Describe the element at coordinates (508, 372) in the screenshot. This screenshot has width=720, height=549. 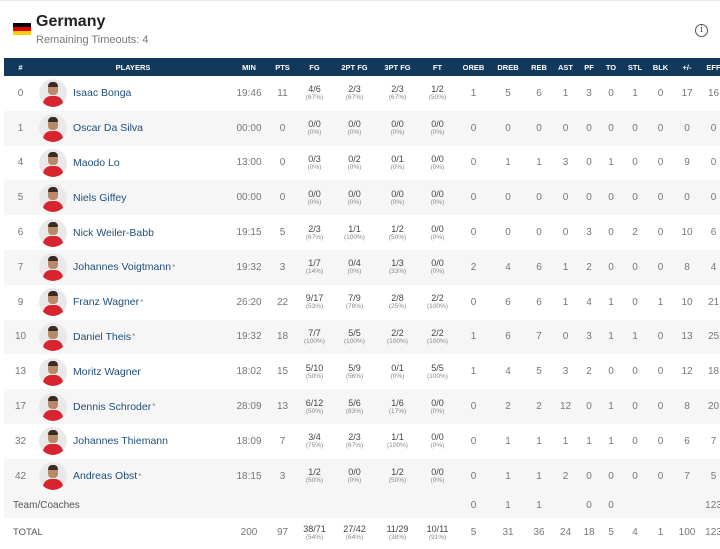
I see `stat-dreb: 4` at that location.